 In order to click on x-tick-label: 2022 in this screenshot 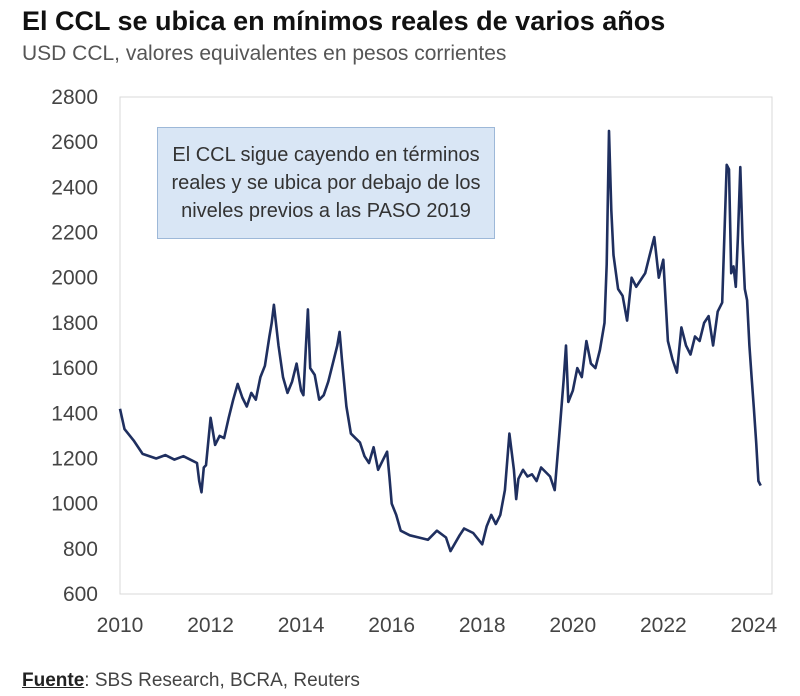, I will do `click(663, 625)`.